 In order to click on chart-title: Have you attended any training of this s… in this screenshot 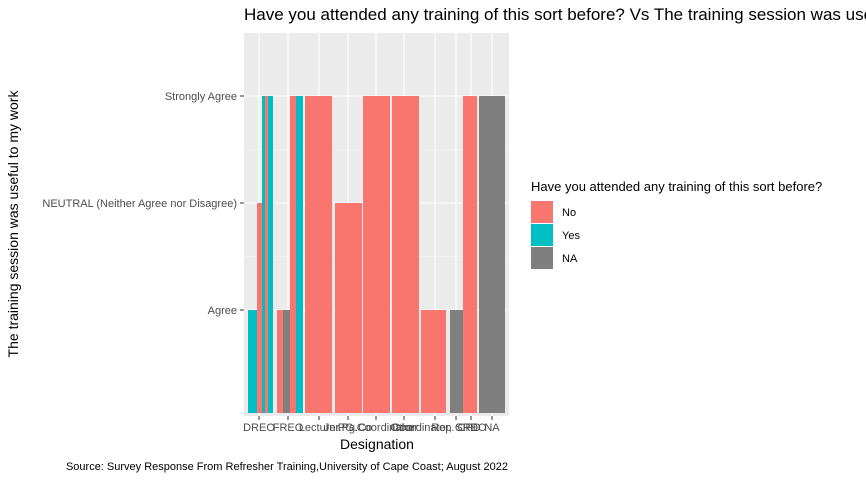, I will do `click(555, 14)`.